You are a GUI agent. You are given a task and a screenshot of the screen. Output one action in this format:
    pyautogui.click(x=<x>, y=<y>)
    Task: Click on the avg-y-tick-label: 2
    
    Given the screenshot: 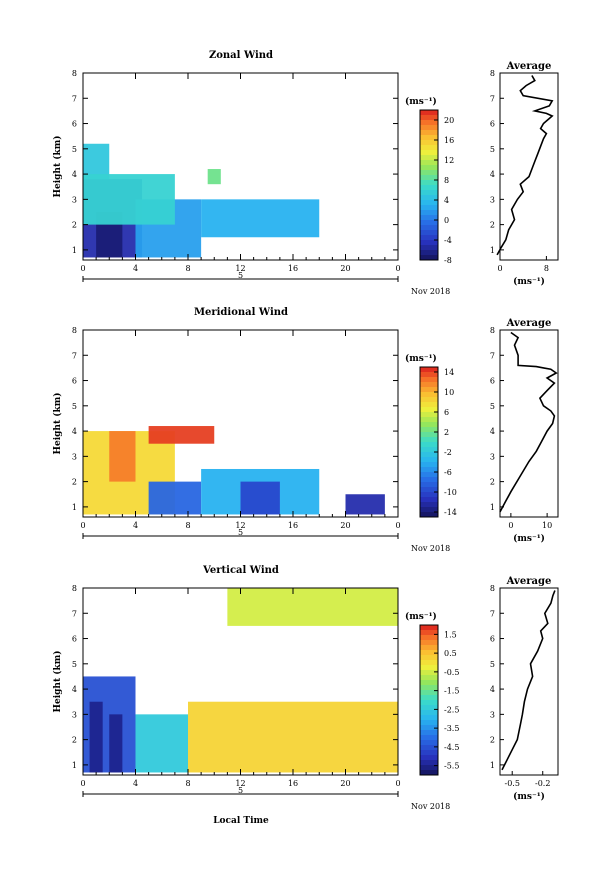 What is the action you would take?
    pyautogui.click(x=492, y=225)
    